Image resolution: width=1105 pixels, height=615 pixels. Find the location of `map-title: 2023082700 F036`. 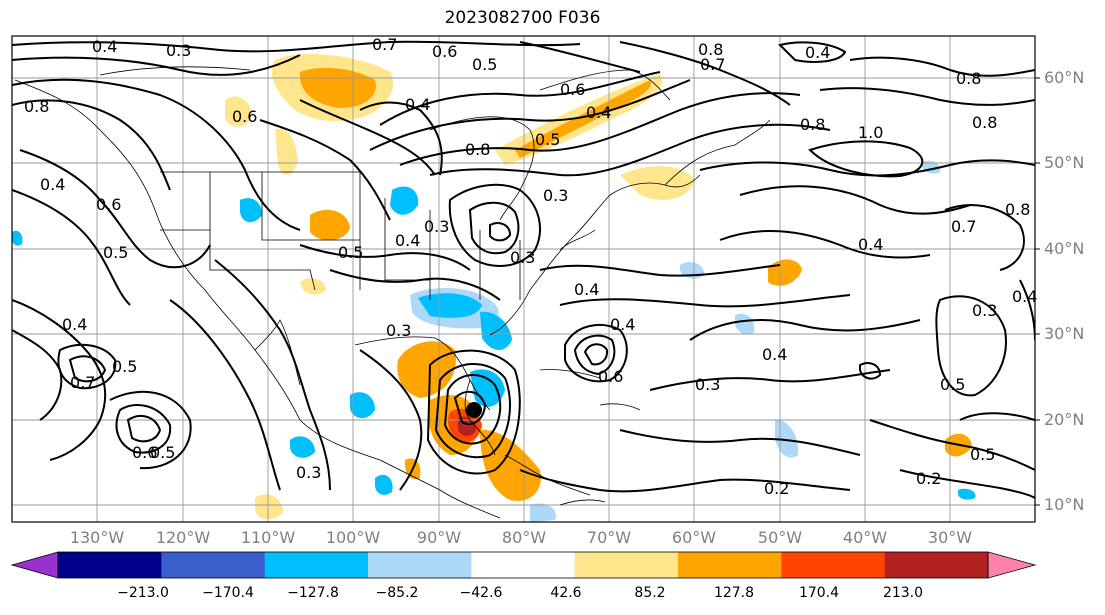

map-title: 2023082700 F036 is located at coordinates (522, 18).